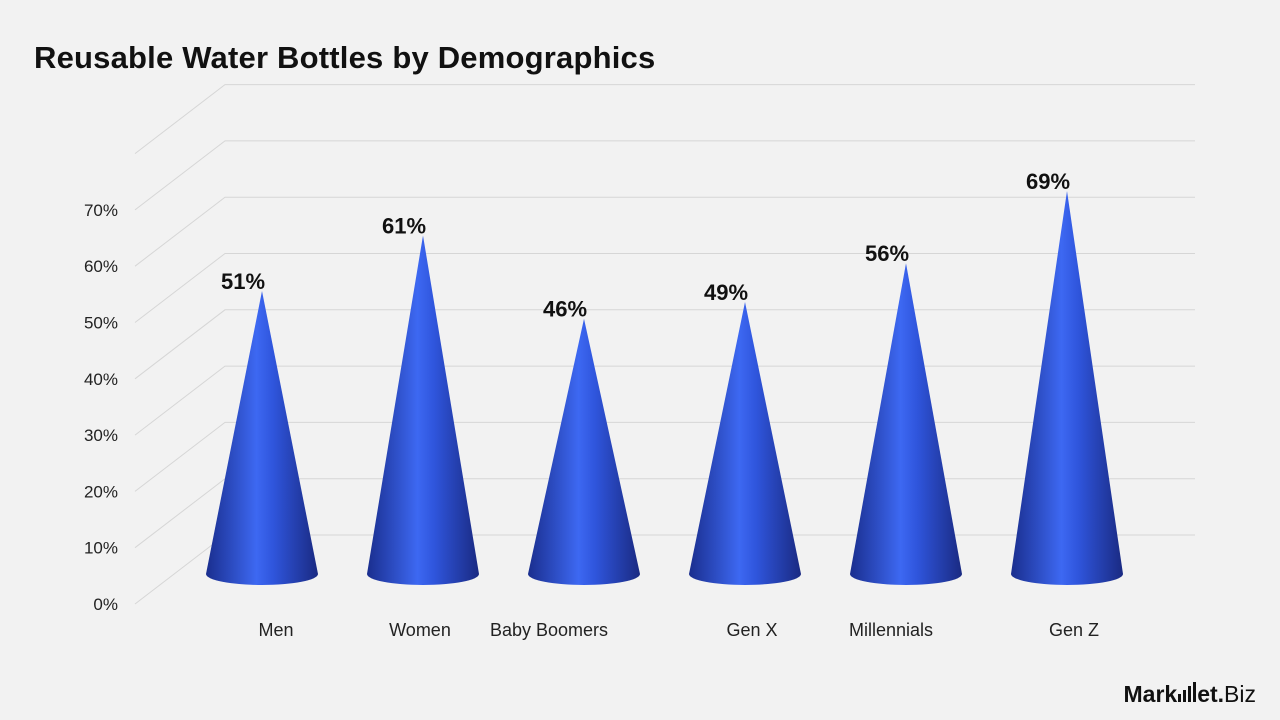 This screenshot has width=1280, height=720. What do you see at coordinates (1048, 181) in the screenshot?
I see `data-label: 69%` at bounding box center [1048, 181].